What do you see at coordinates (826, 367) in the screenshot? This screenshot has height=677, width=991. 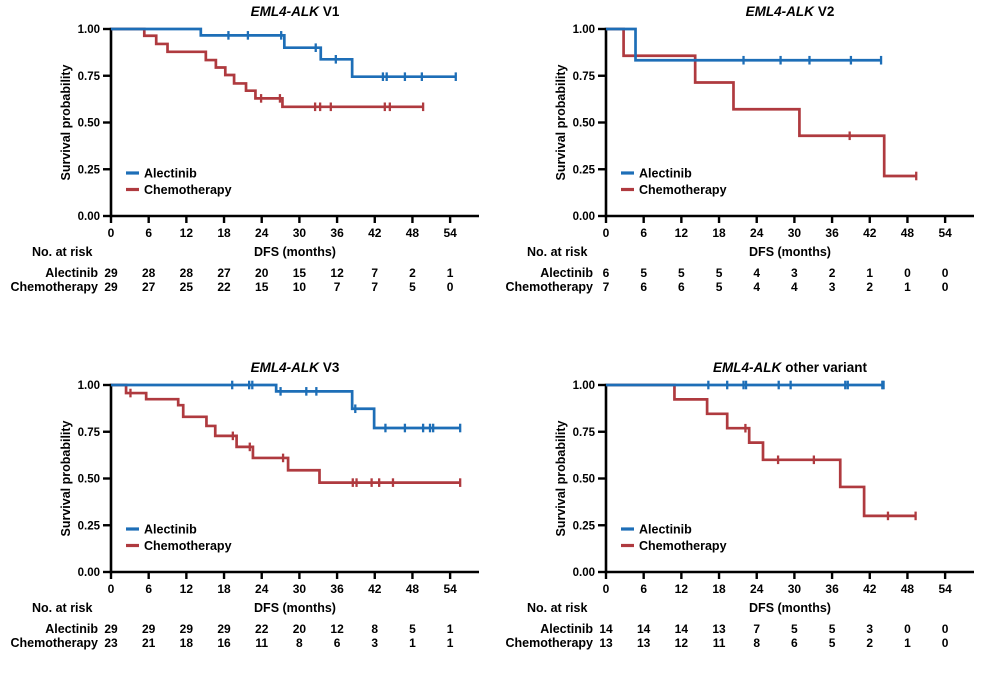 I see `panel-title-variant: other variant` at bounding box center [826, 367].